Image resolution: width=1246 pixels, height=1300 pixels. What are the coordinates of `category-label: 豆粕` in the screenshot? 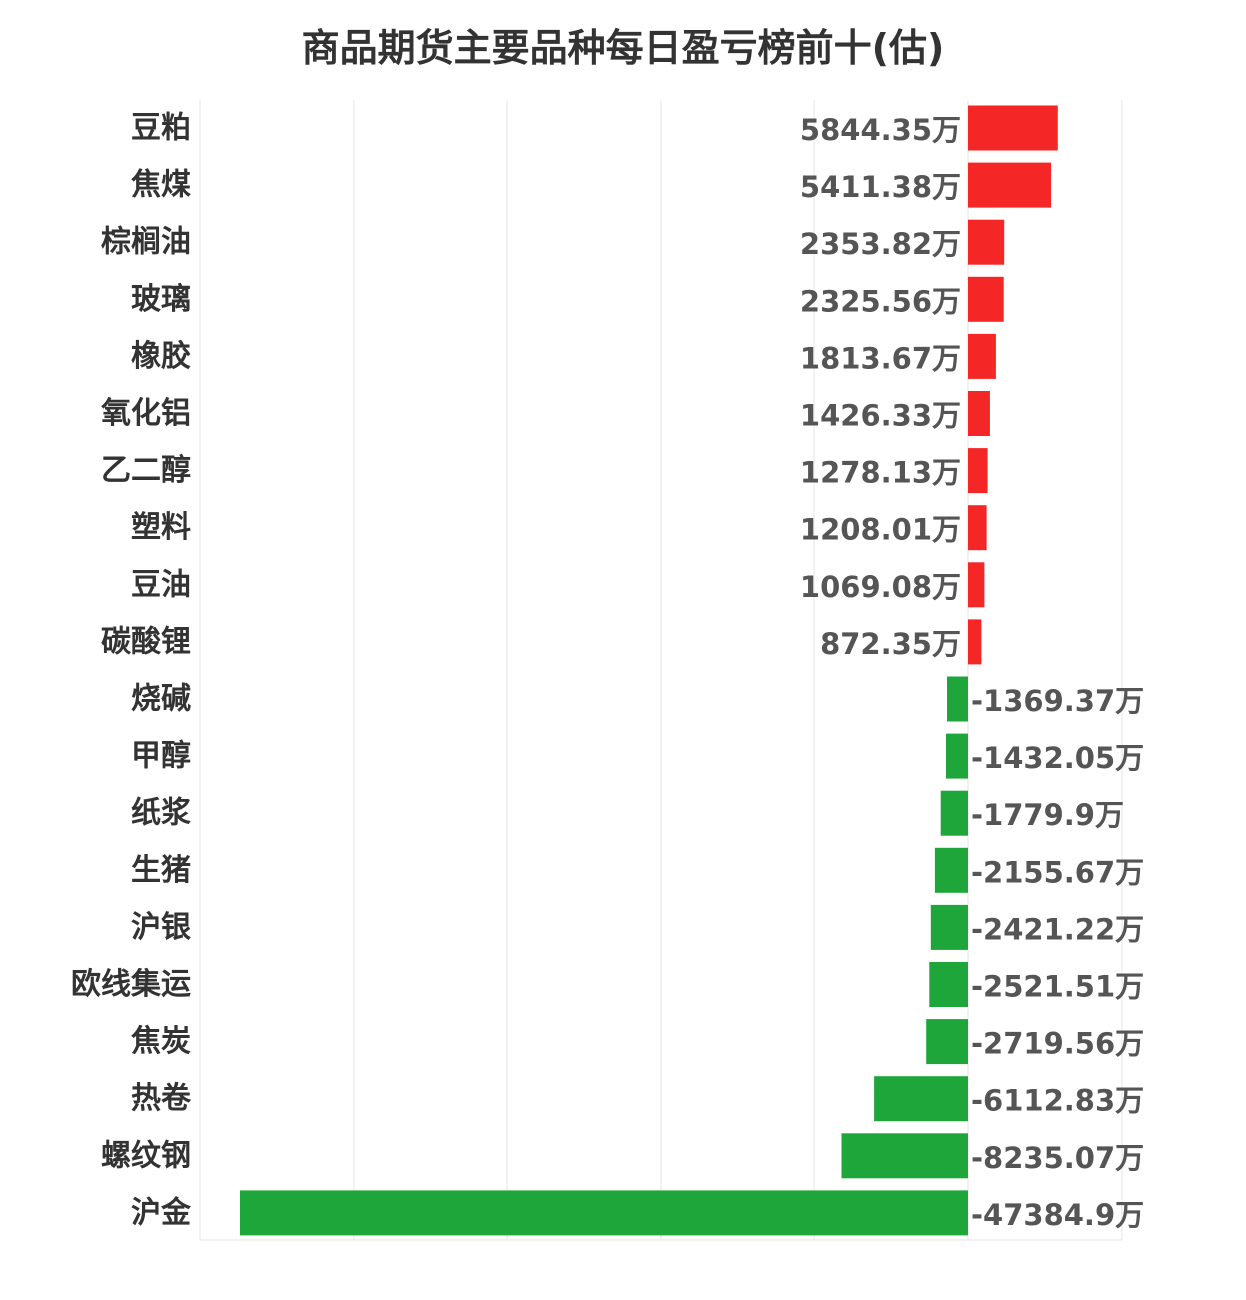 It's located at (161, 128).